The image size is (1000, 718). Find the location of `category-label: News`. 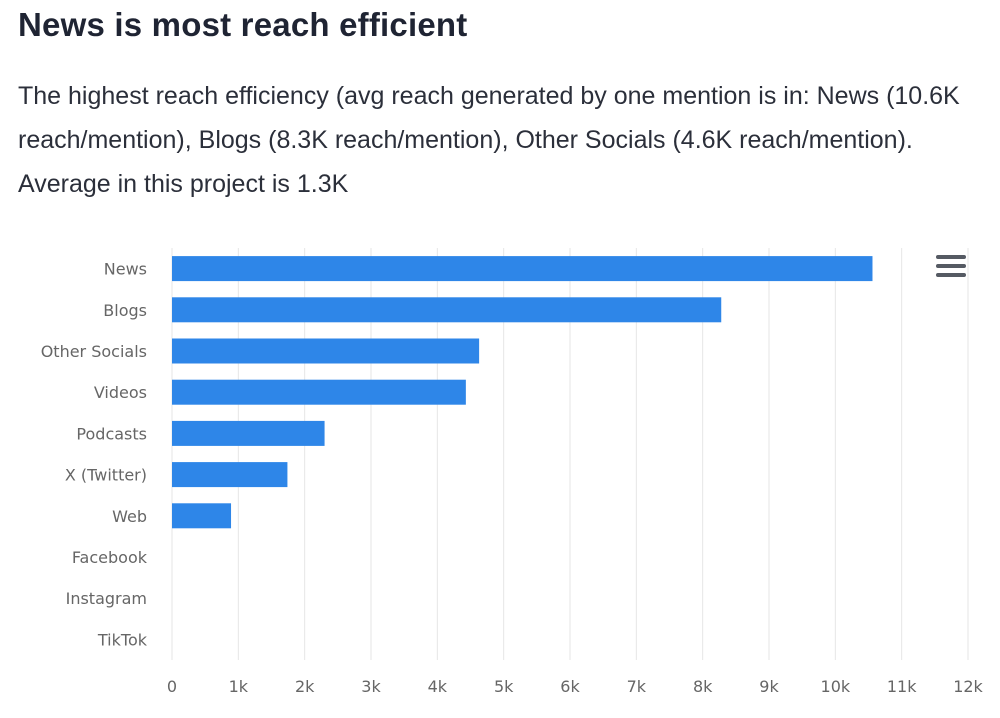

category-label: News is located at coordinates (125, 269).